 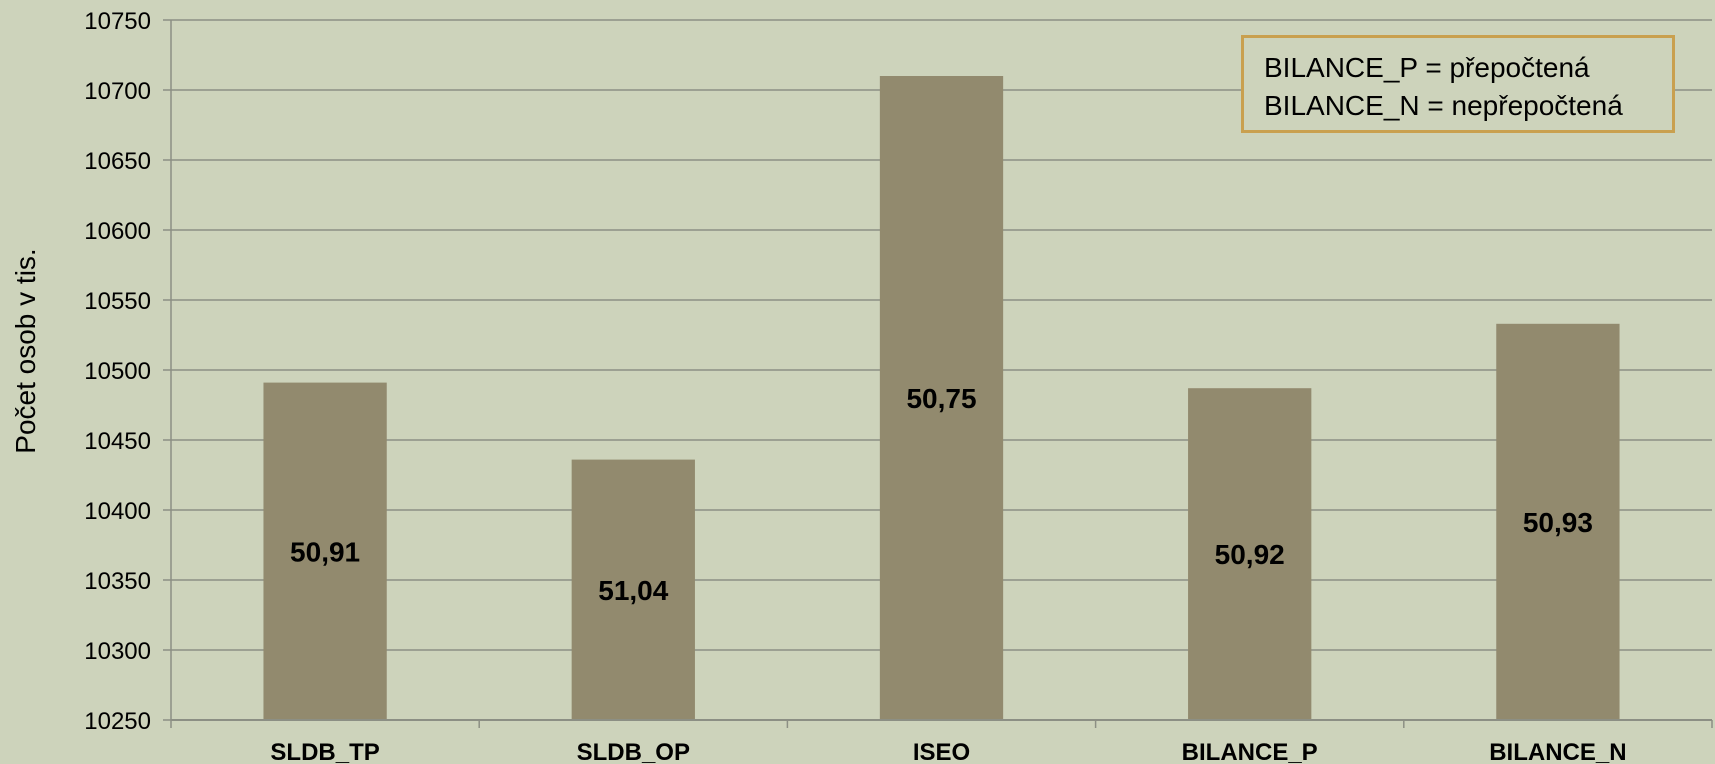 I want to click on y-tick-label: 10300, so click(x=117, y=651).